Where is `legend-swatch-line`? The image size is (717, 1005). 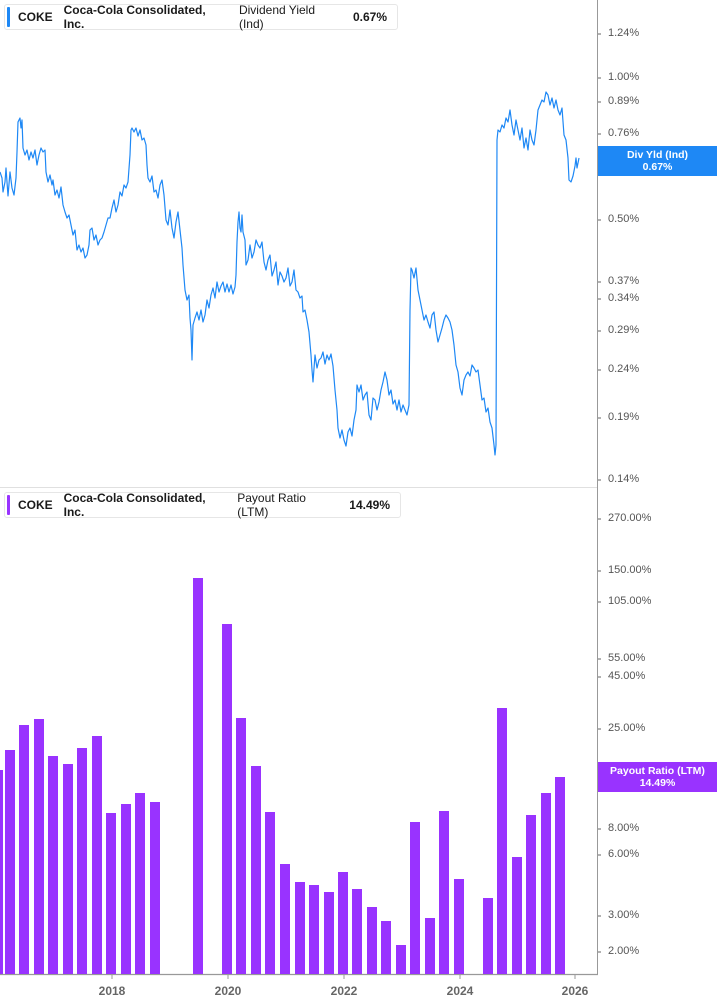
legend-swatch-line is located at coordinates (8, 17).